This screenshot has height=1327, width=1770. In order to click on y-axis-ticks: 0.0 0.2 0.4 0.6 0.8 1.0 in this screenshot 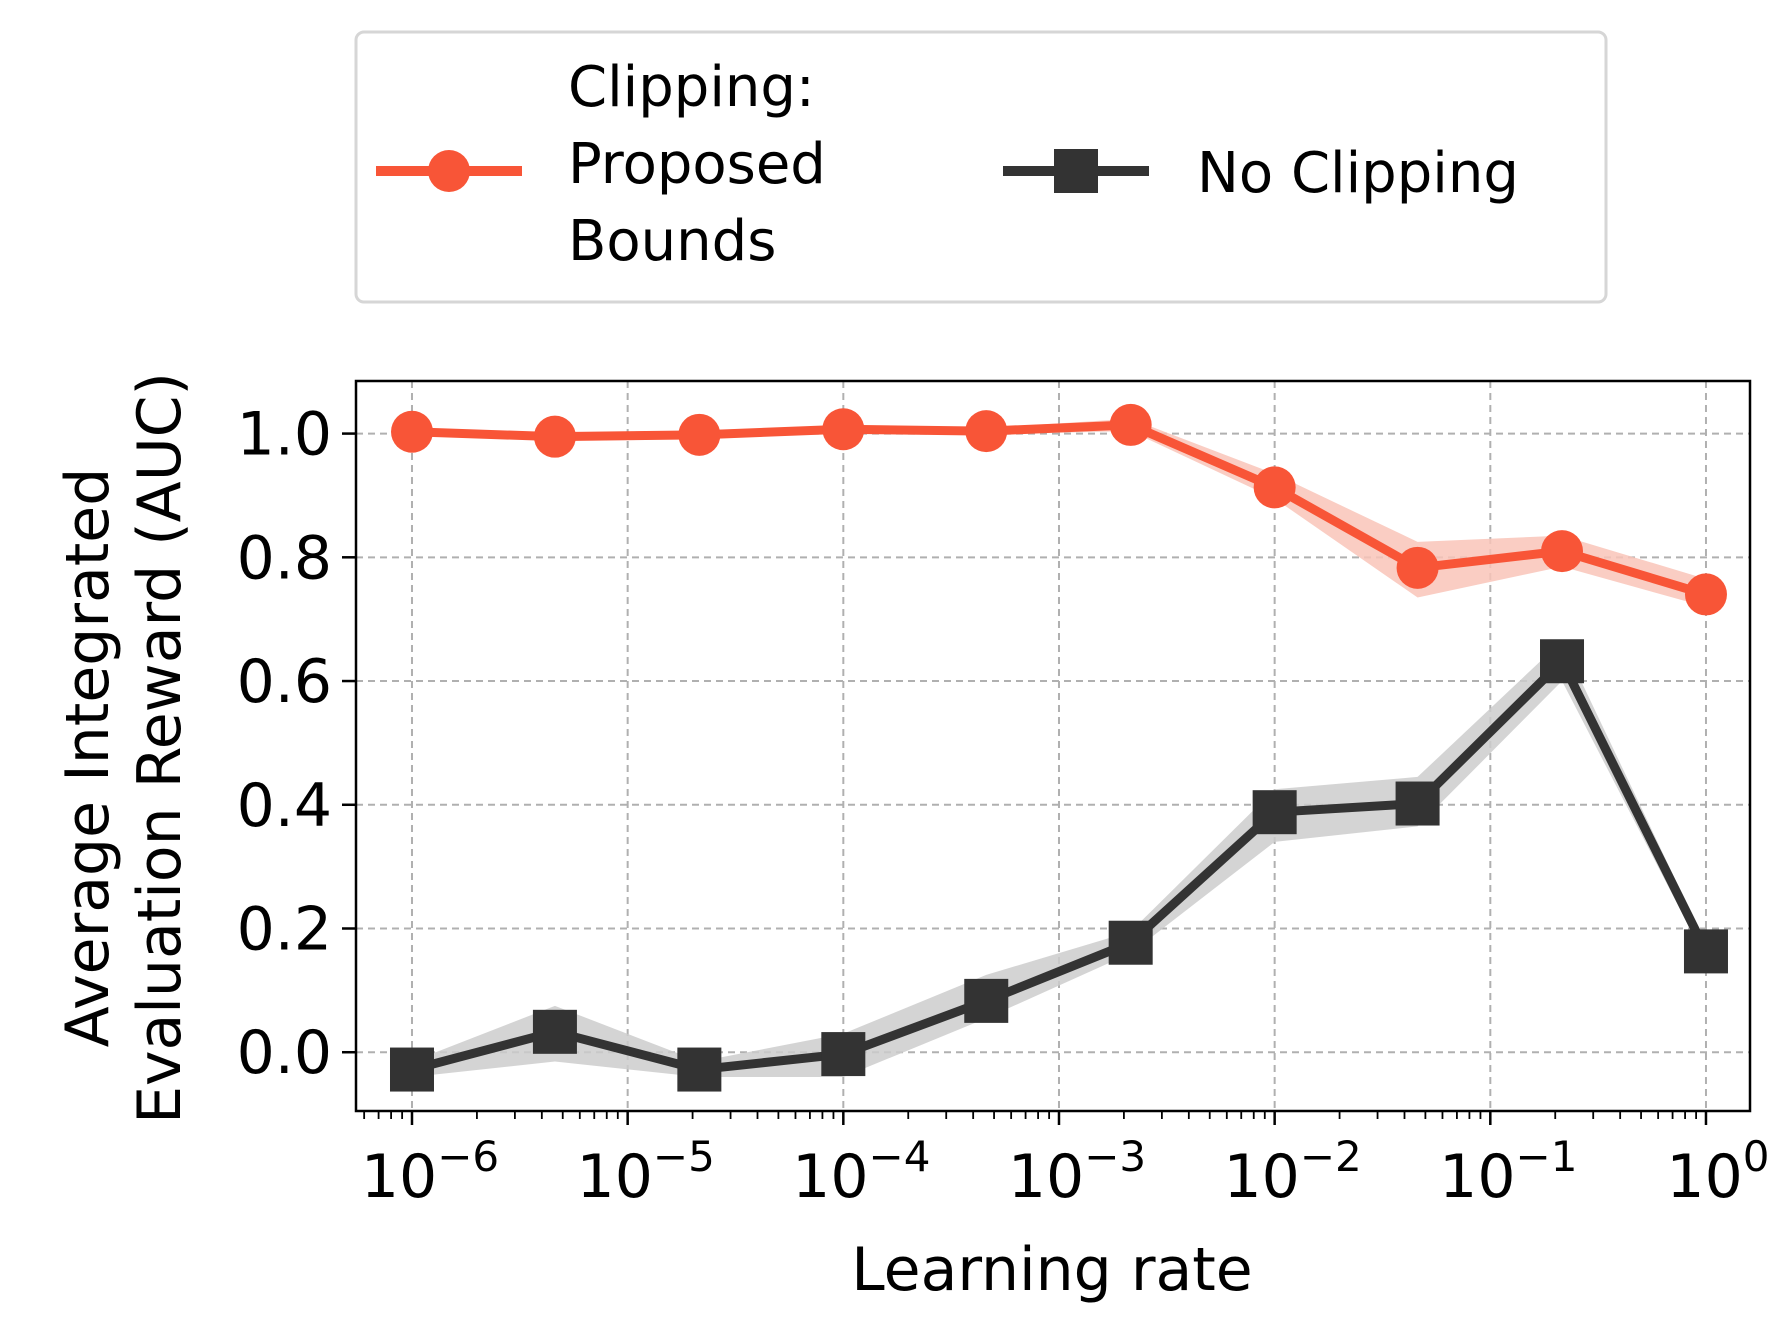, I will do `click(296, 744)`.